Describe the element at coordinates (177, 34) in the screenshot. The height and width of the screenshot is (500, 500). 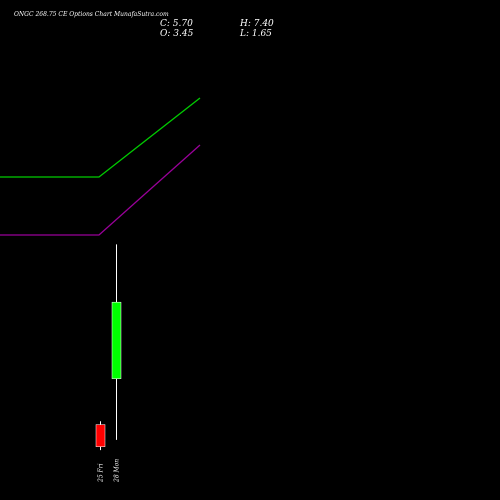
I see `open-value: O: 3.45` at that location.